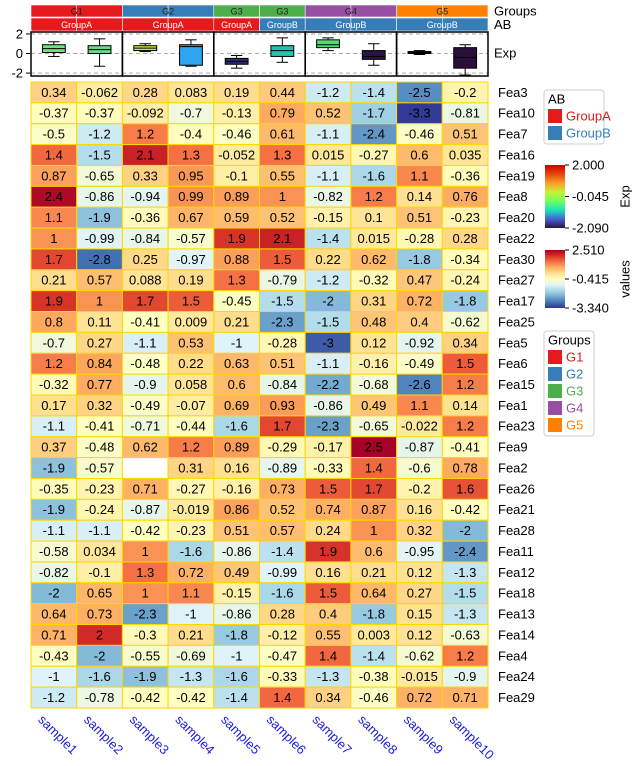 This screenshot has height=766, width=636. I want to click on cell-label: 0.31, so click(373, 301).